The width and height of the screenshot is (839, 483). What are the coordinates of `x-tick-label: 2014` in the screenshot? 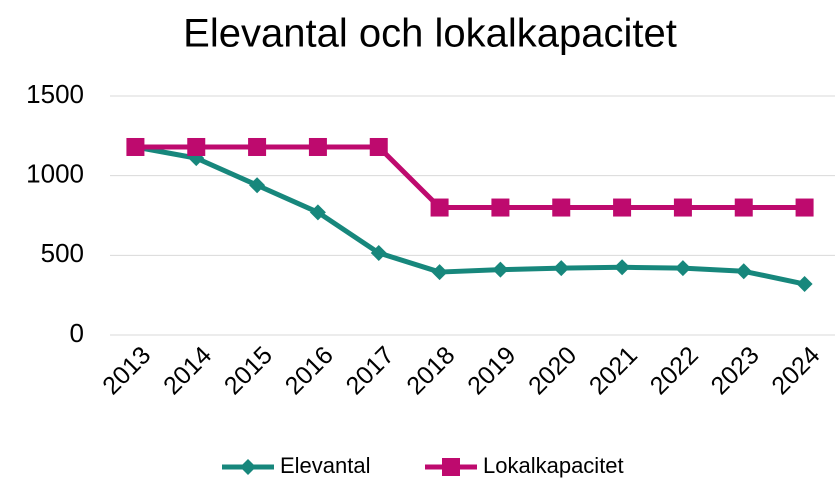 It's located at (187, 370).